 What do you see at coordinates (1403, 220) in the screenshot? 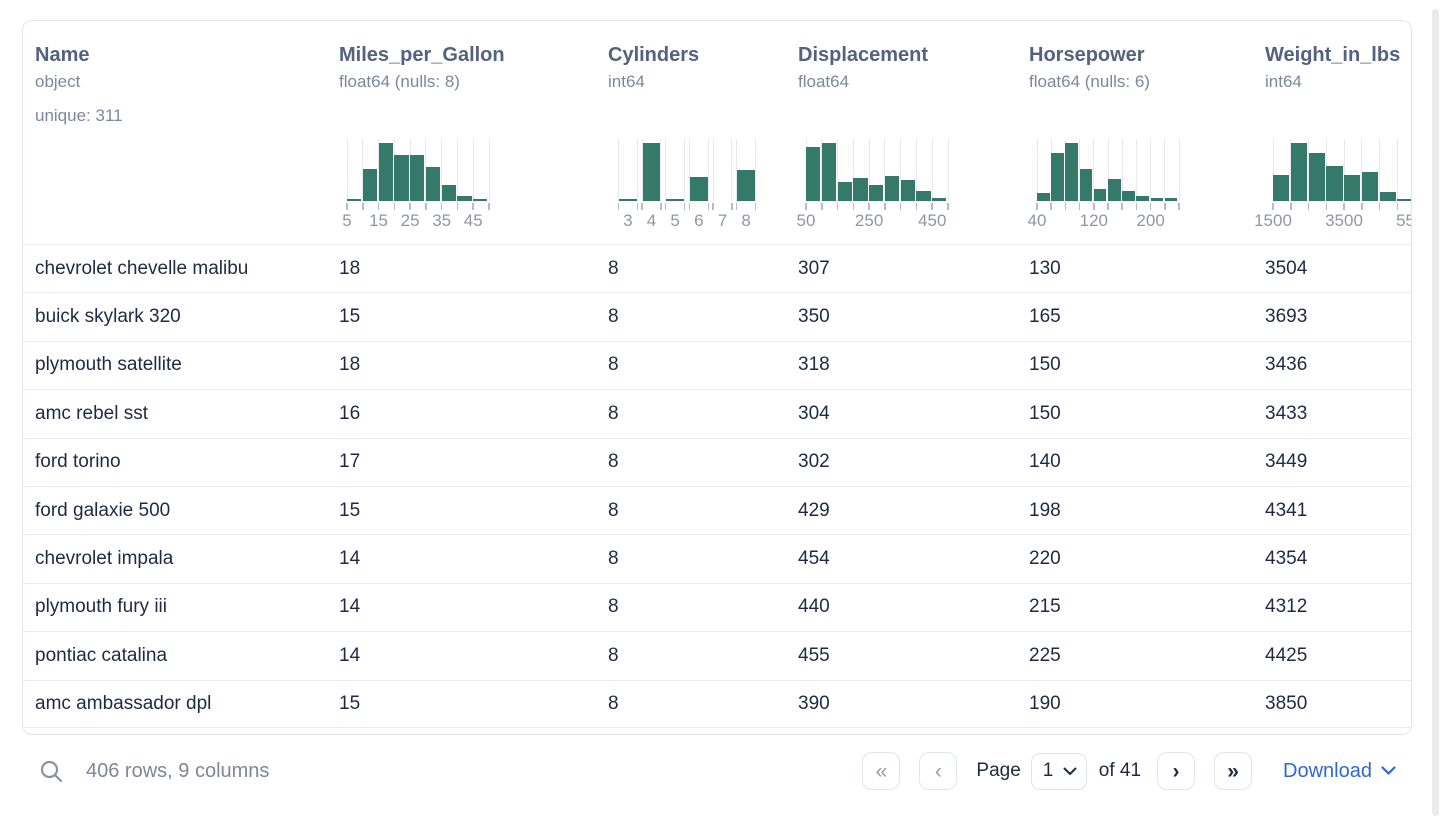
I see `tick-label: 5500` at bounding box center [1403, 220].